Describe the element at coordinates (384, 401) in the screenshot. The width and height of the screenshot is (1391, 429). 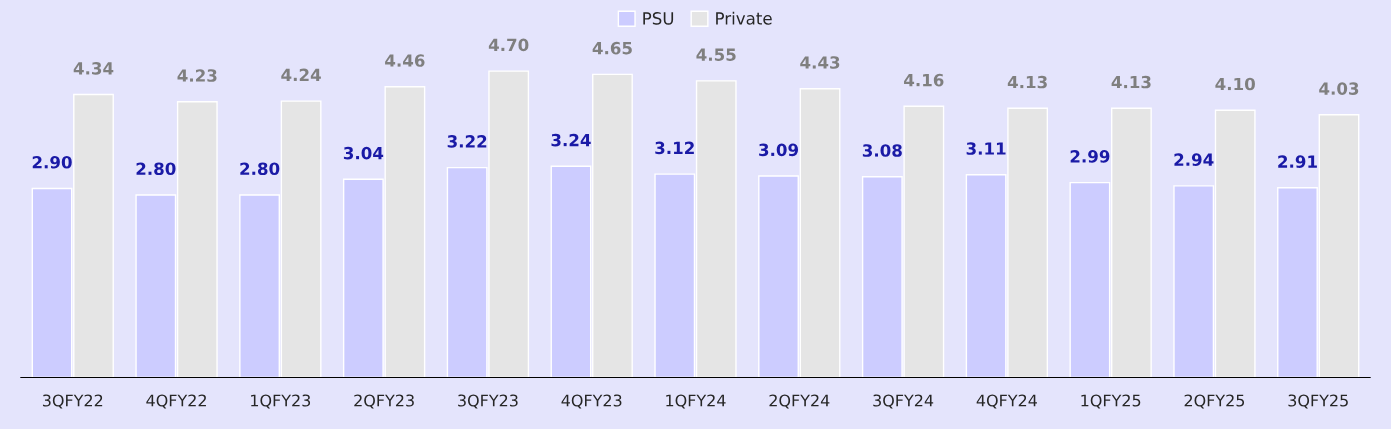
I see `x-tick-label: 2QFY23` at that location.